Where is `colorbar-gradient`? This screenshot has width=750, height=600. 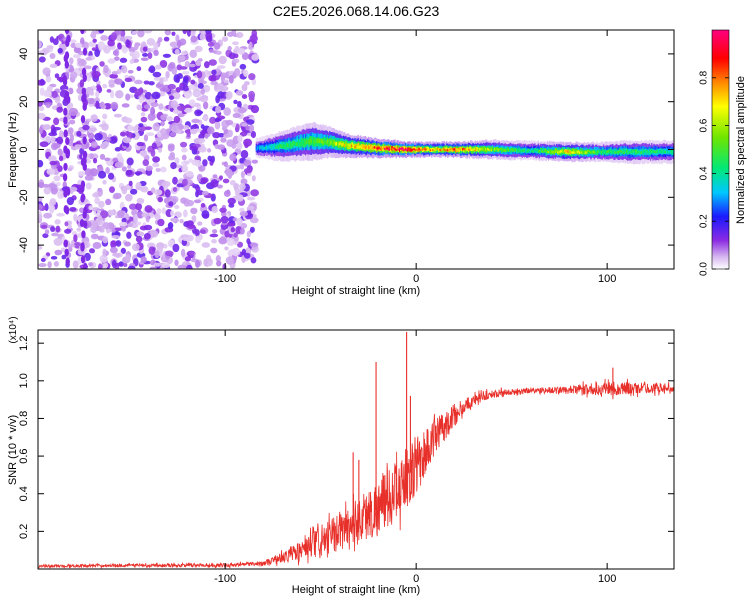
colorbar-gradient is located at coordinates (720, 149).